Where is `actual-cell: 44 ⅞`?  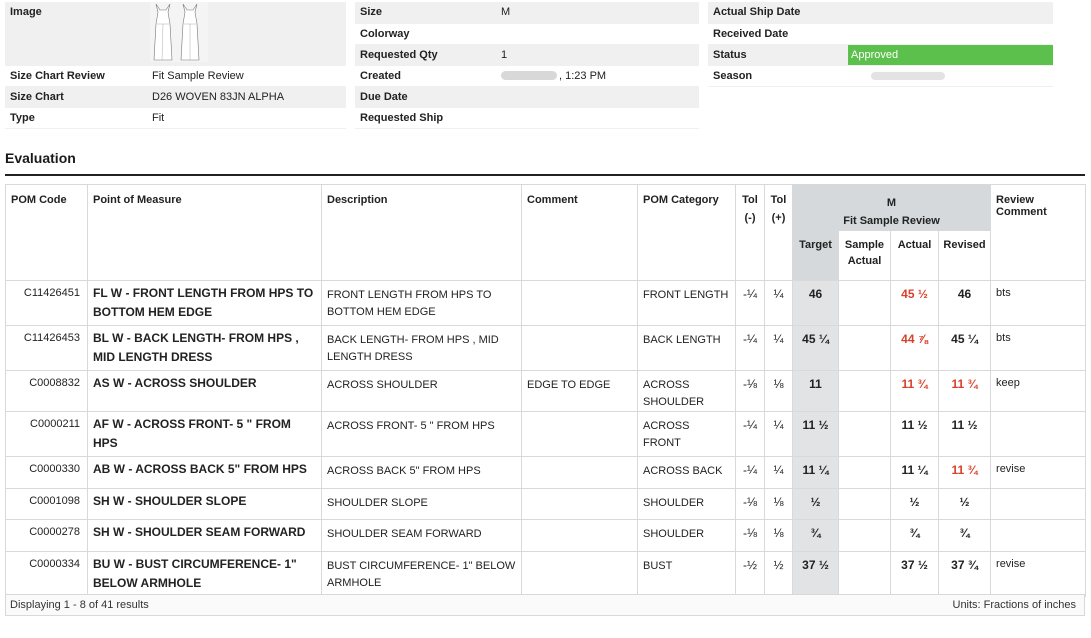 actual-cell: 44 ⅞ is located at coordinates (914, 348).